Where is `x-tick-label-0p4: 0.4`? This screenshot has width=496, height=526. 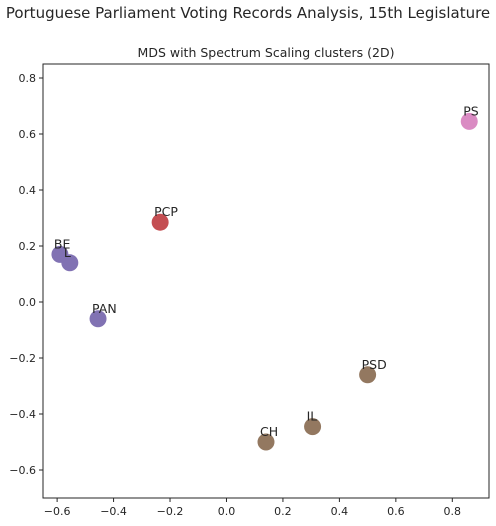
x-tick-label-0p4: 0.4 is located at coordinates (340, 511).